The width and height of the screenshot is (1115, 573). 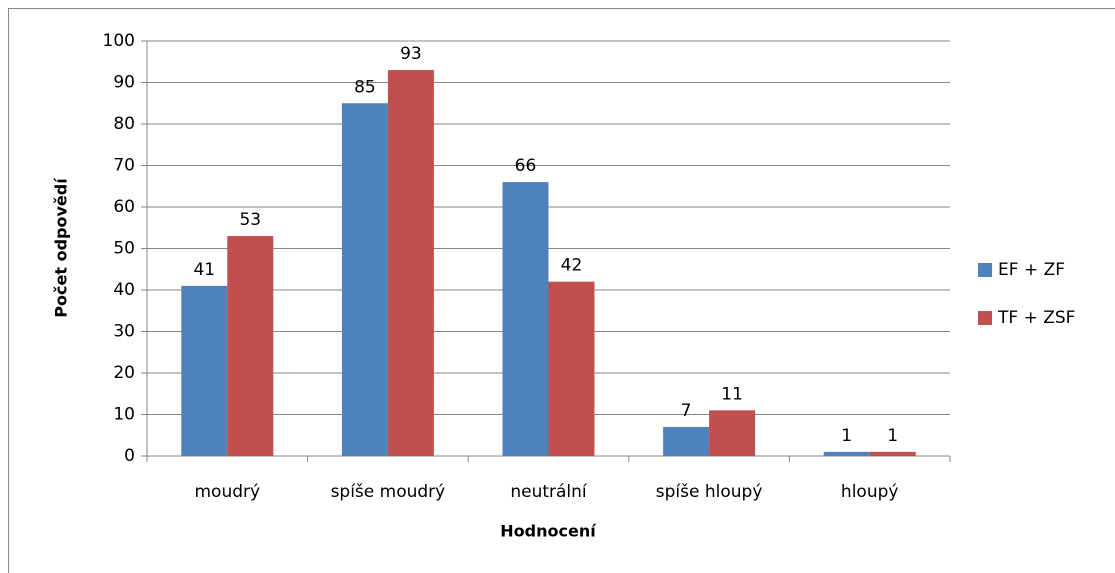 I want to click on x-tick-label: hloupý, so click(x=870, y=492).